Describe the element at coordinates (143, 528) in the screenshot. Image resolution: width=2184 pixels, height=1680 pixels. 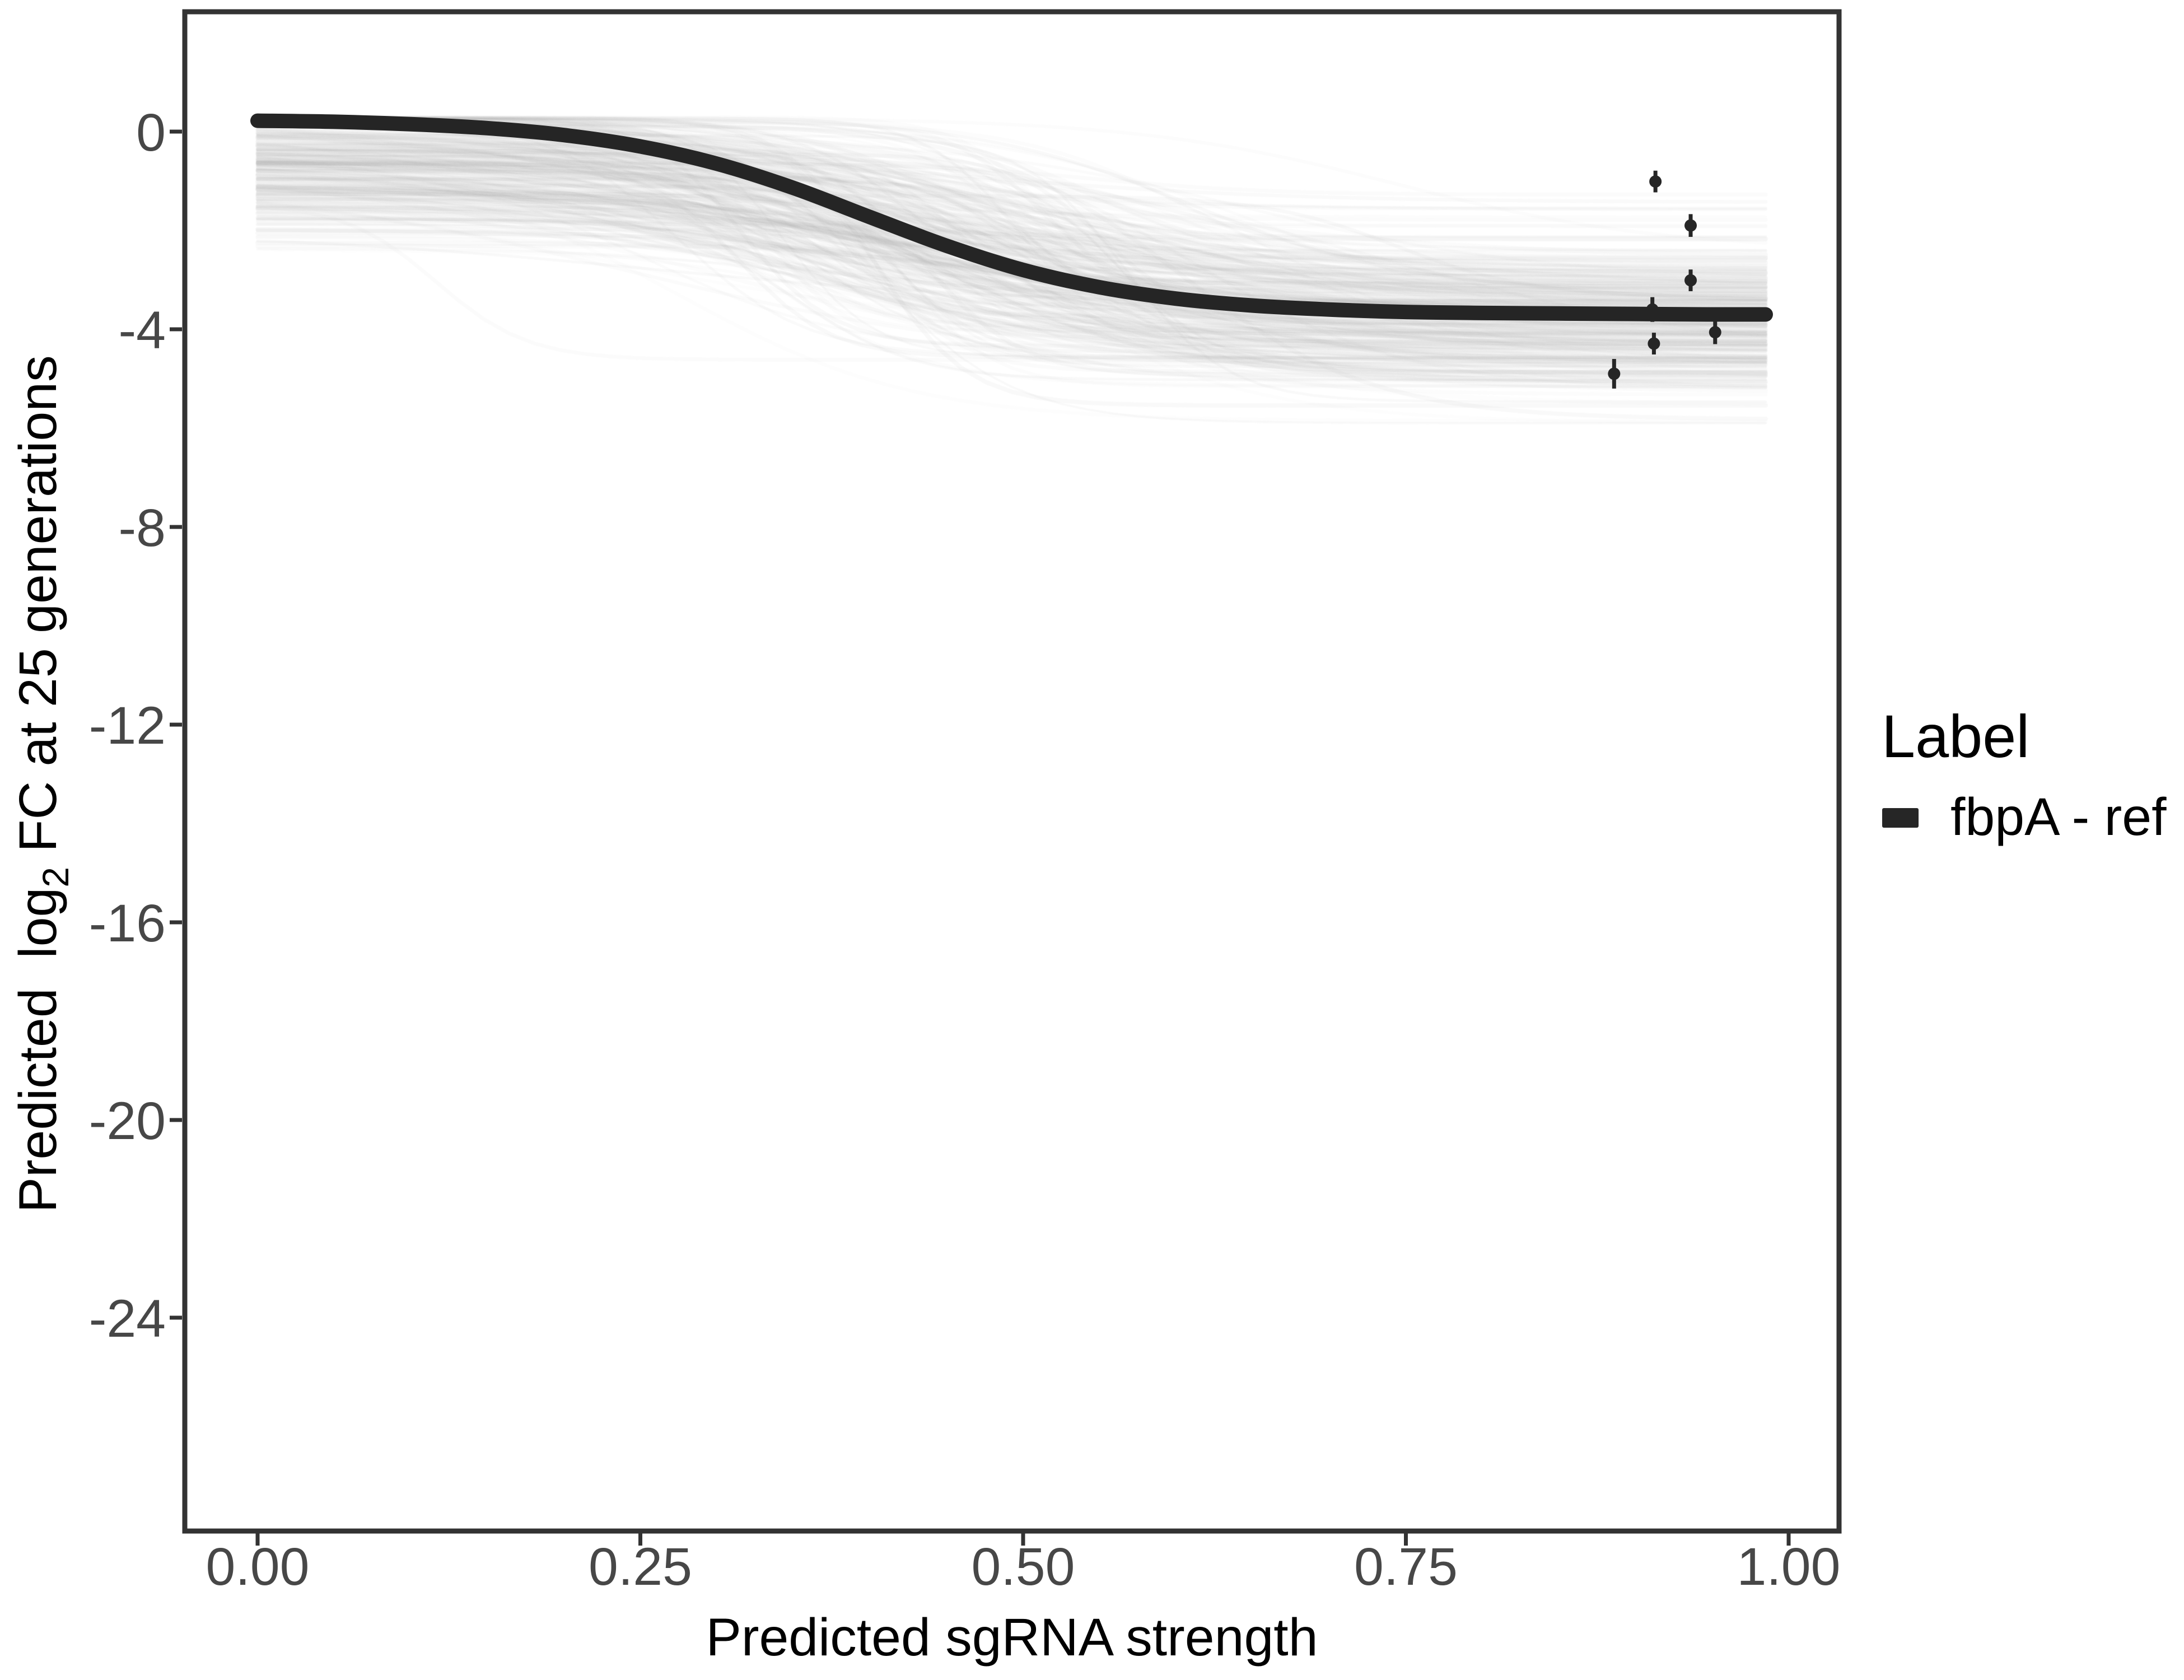
I see `y-tick-label: -8` at that location.